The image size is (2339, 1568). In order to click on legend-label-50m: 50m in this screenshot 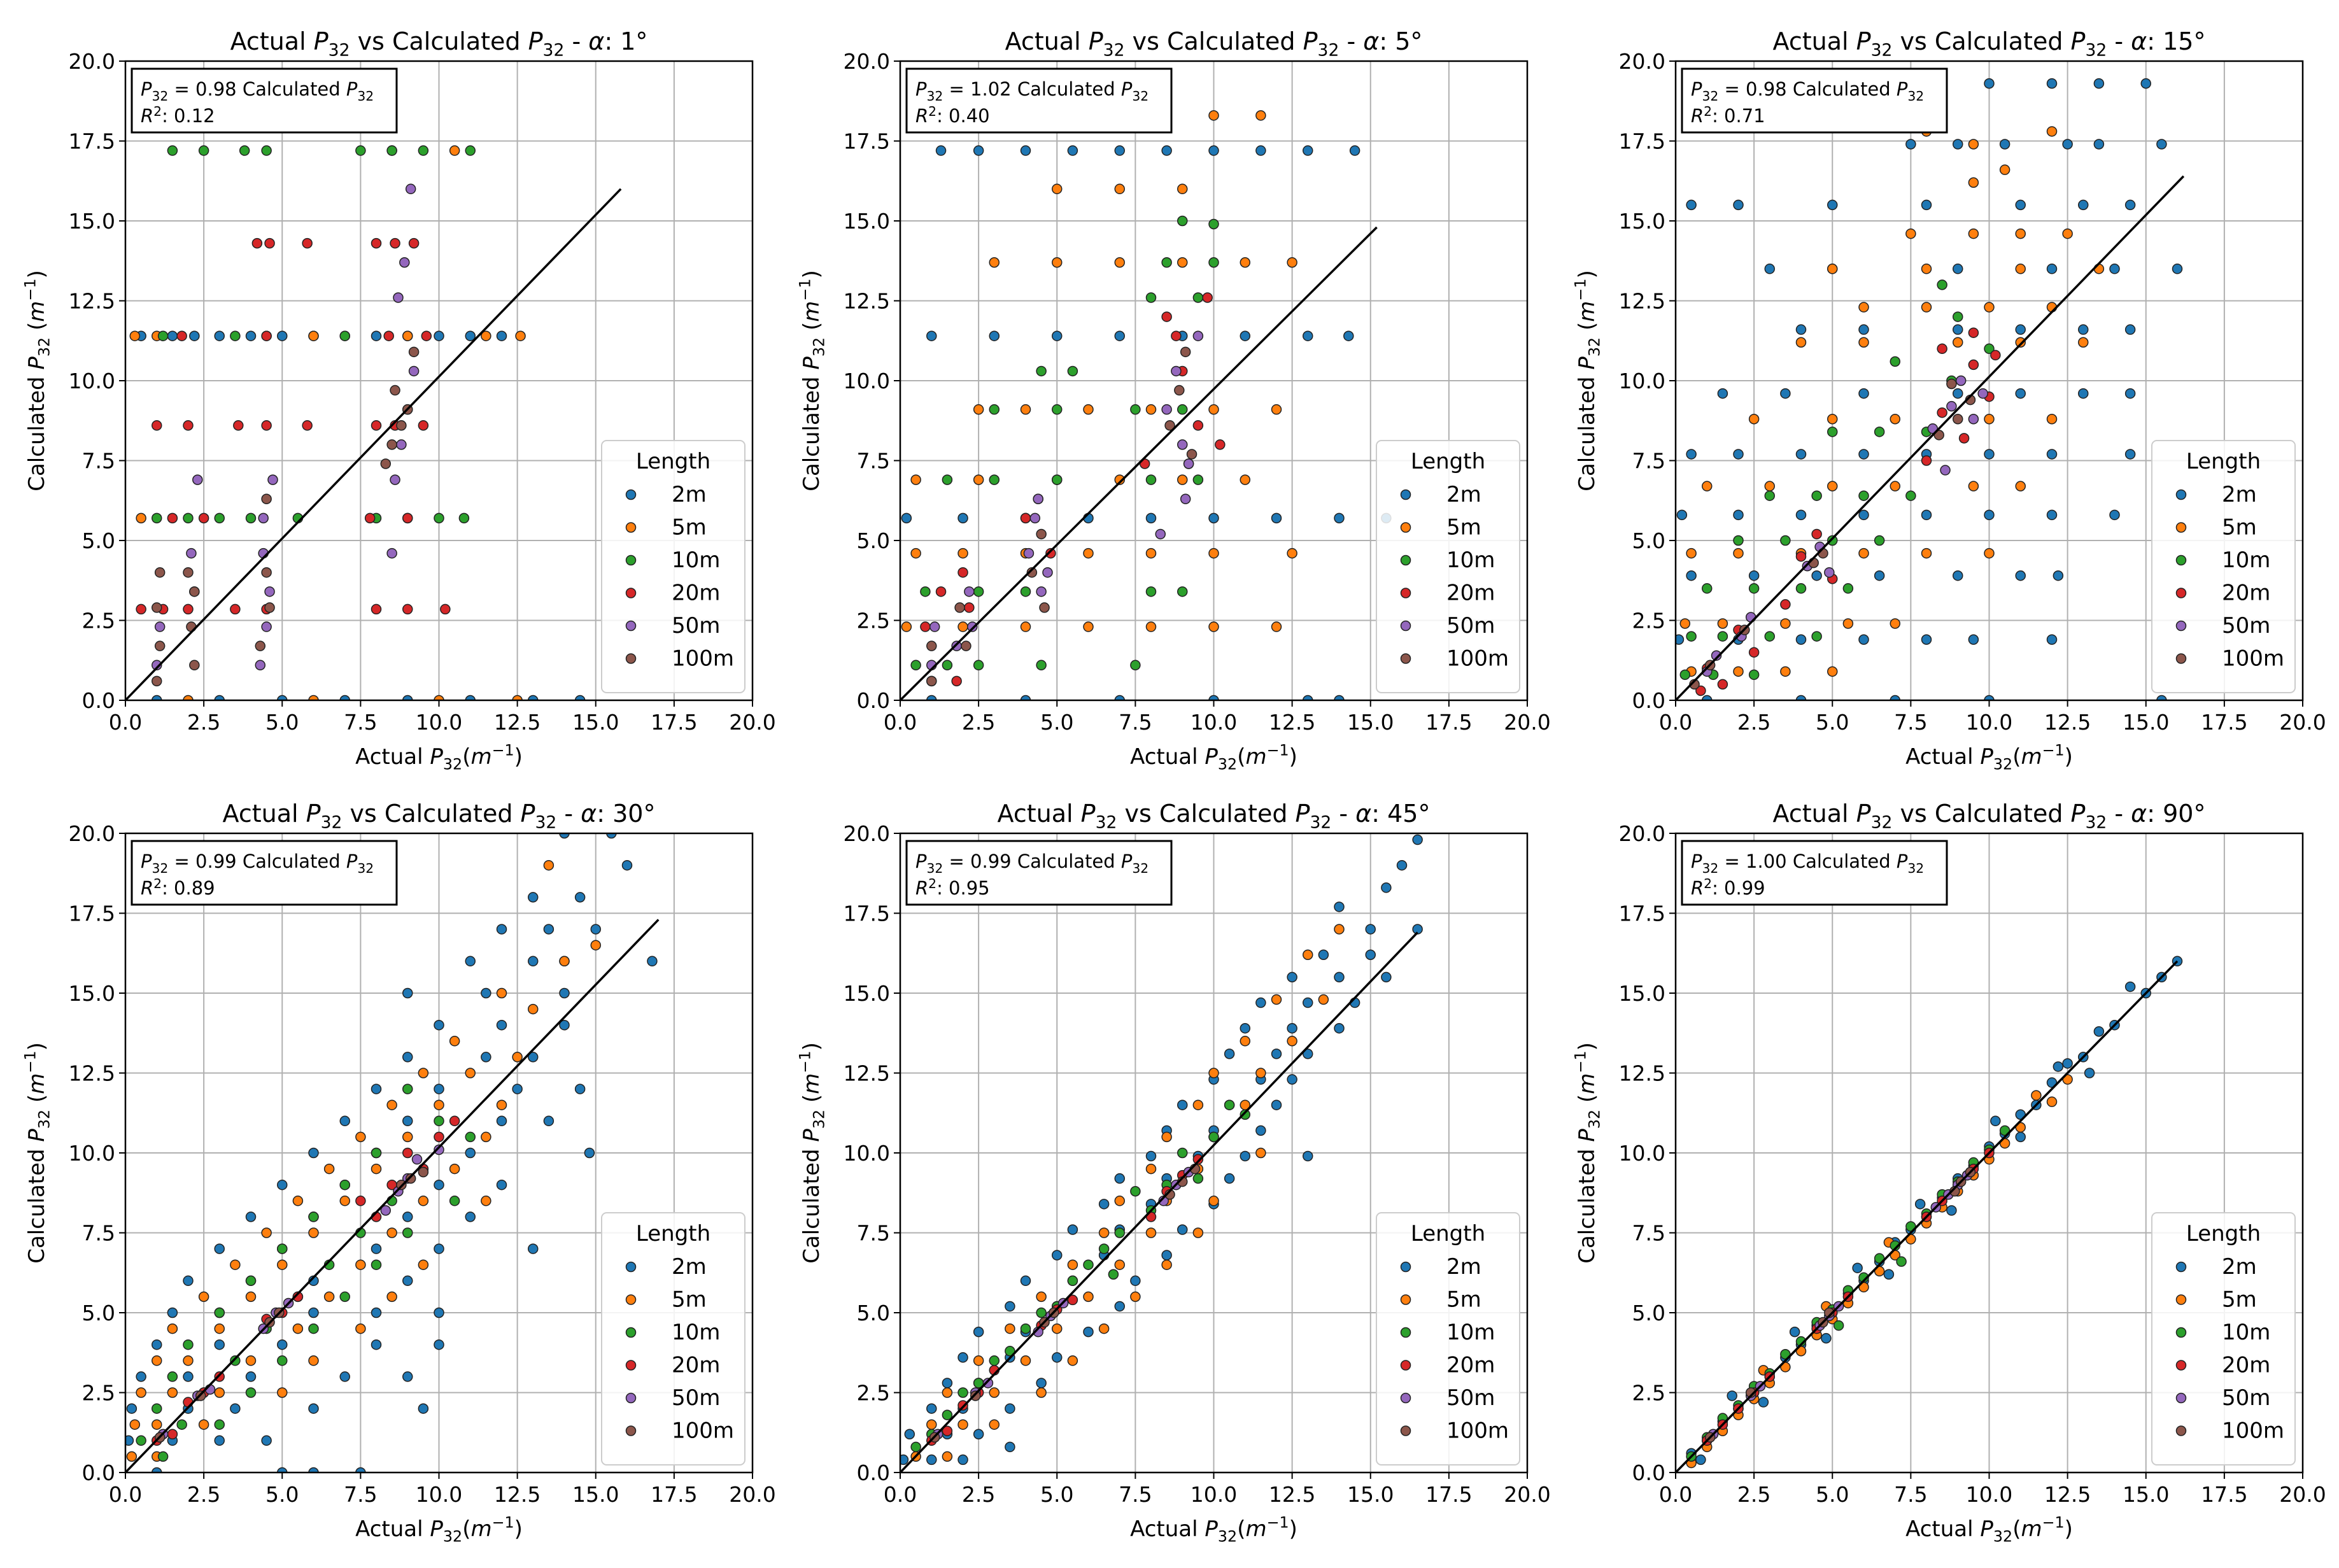, I will do `click(1470, 626)`.